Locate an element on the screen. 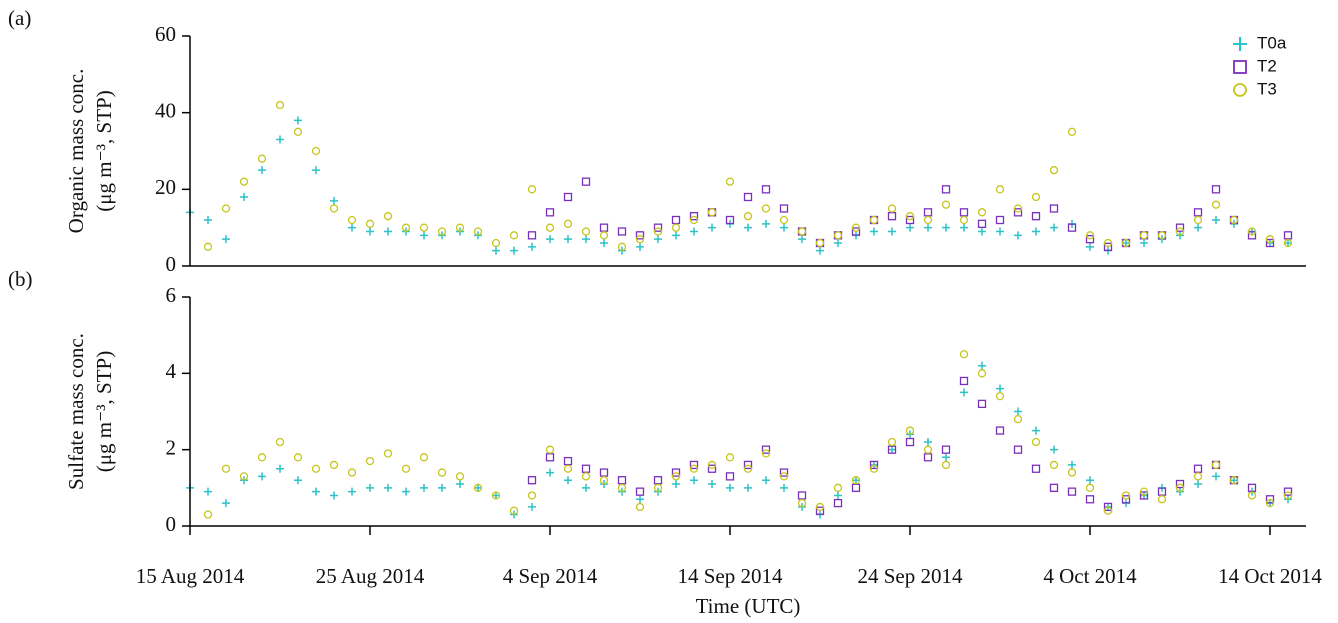 This screenshot has width=1338, height=623. legend-marker is located at coordinates (1240, 44).